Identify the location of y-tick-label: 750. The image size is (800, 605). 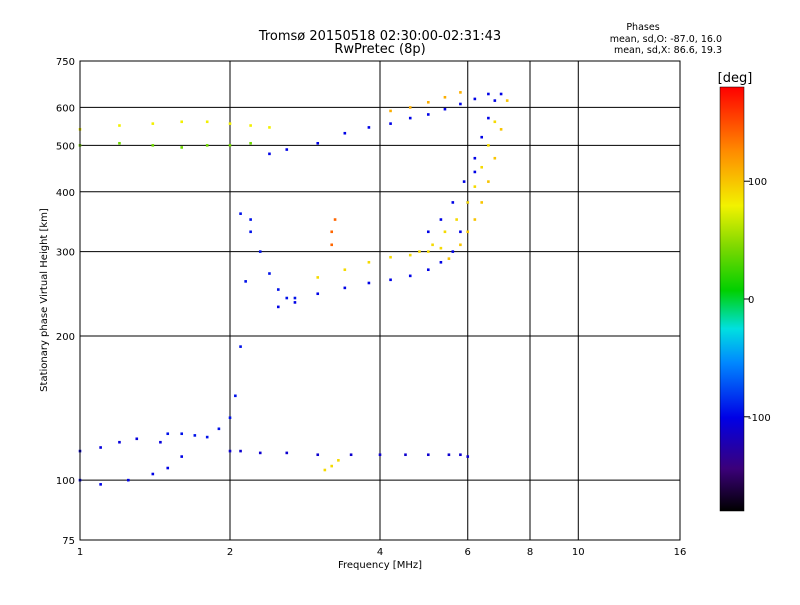
(65, 62).